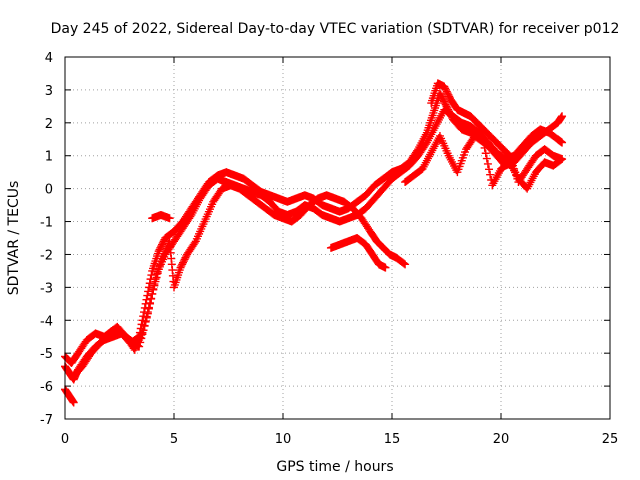 This screenshot has width=640, height=480. Describe the element at coordinates (46, 223) in the screenshot. I see `y-tick-label: -1` at that location.